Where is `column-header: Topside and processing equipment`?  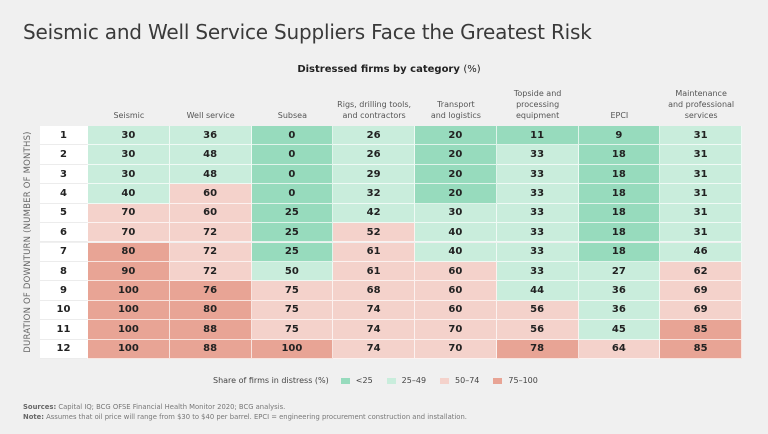 column-header: Topside and processing equipment is located at coordinates (538, 104).